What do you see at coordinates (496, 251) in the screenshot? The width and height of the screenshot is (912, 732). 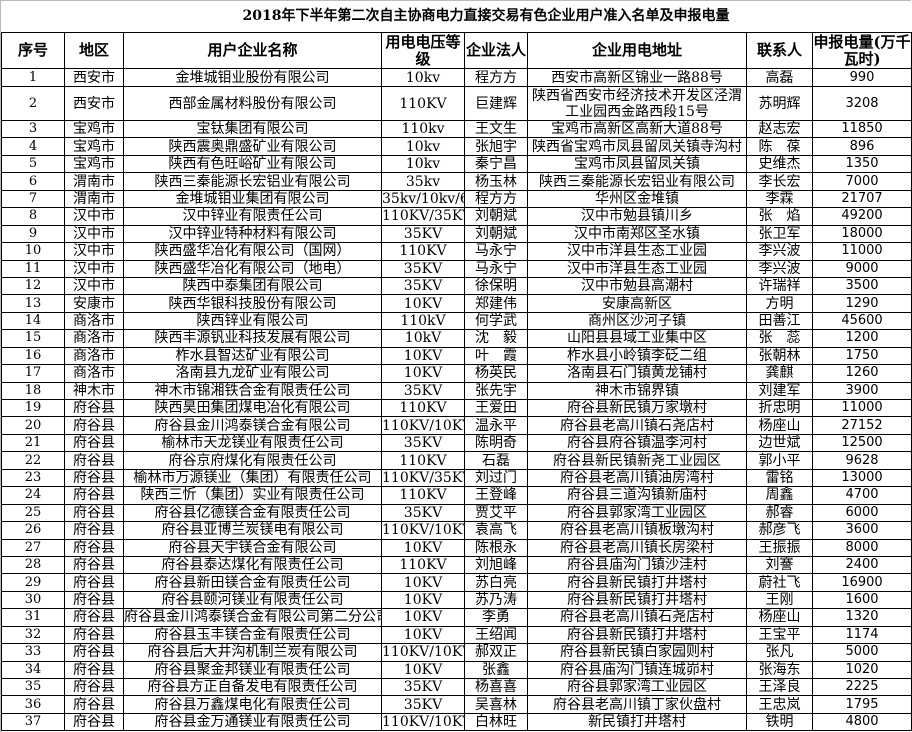 I see `cell-legal: 马永宁` at bounding box center [496, 251].